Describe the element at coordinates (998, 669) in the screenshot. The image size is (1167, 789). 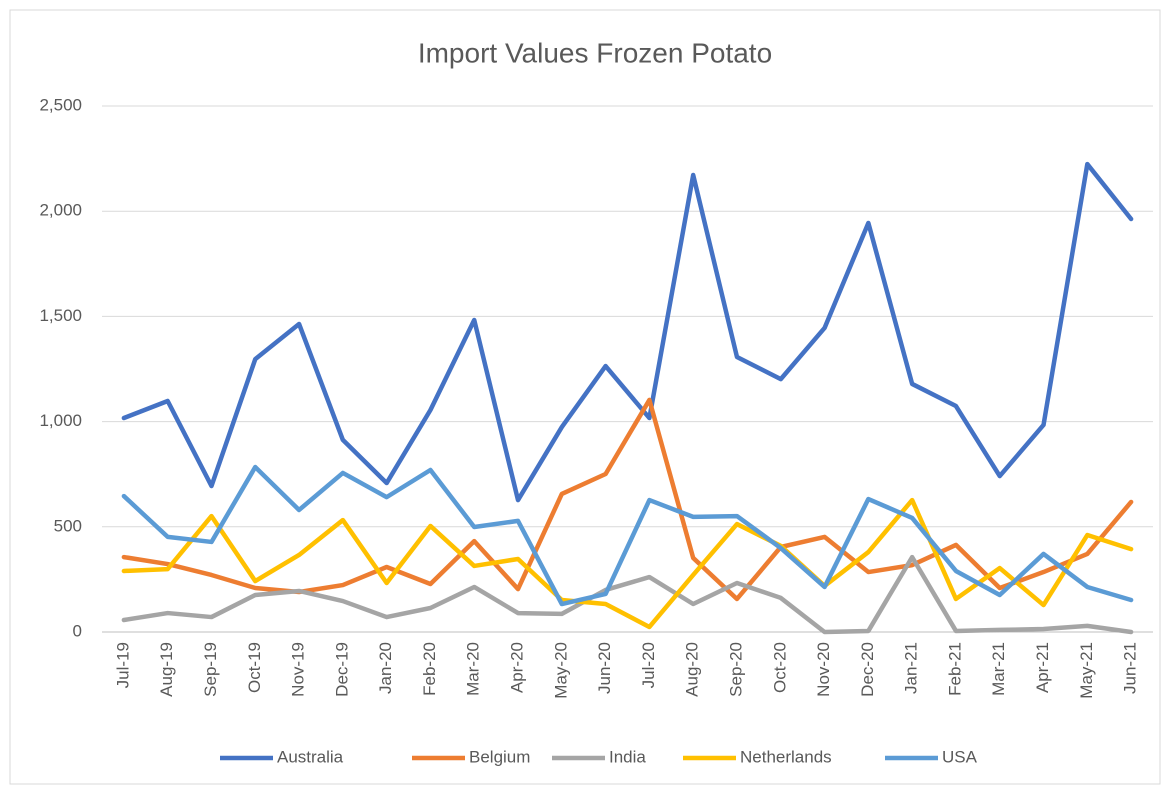
I see `x-tick-label: Mar-21` at that location.